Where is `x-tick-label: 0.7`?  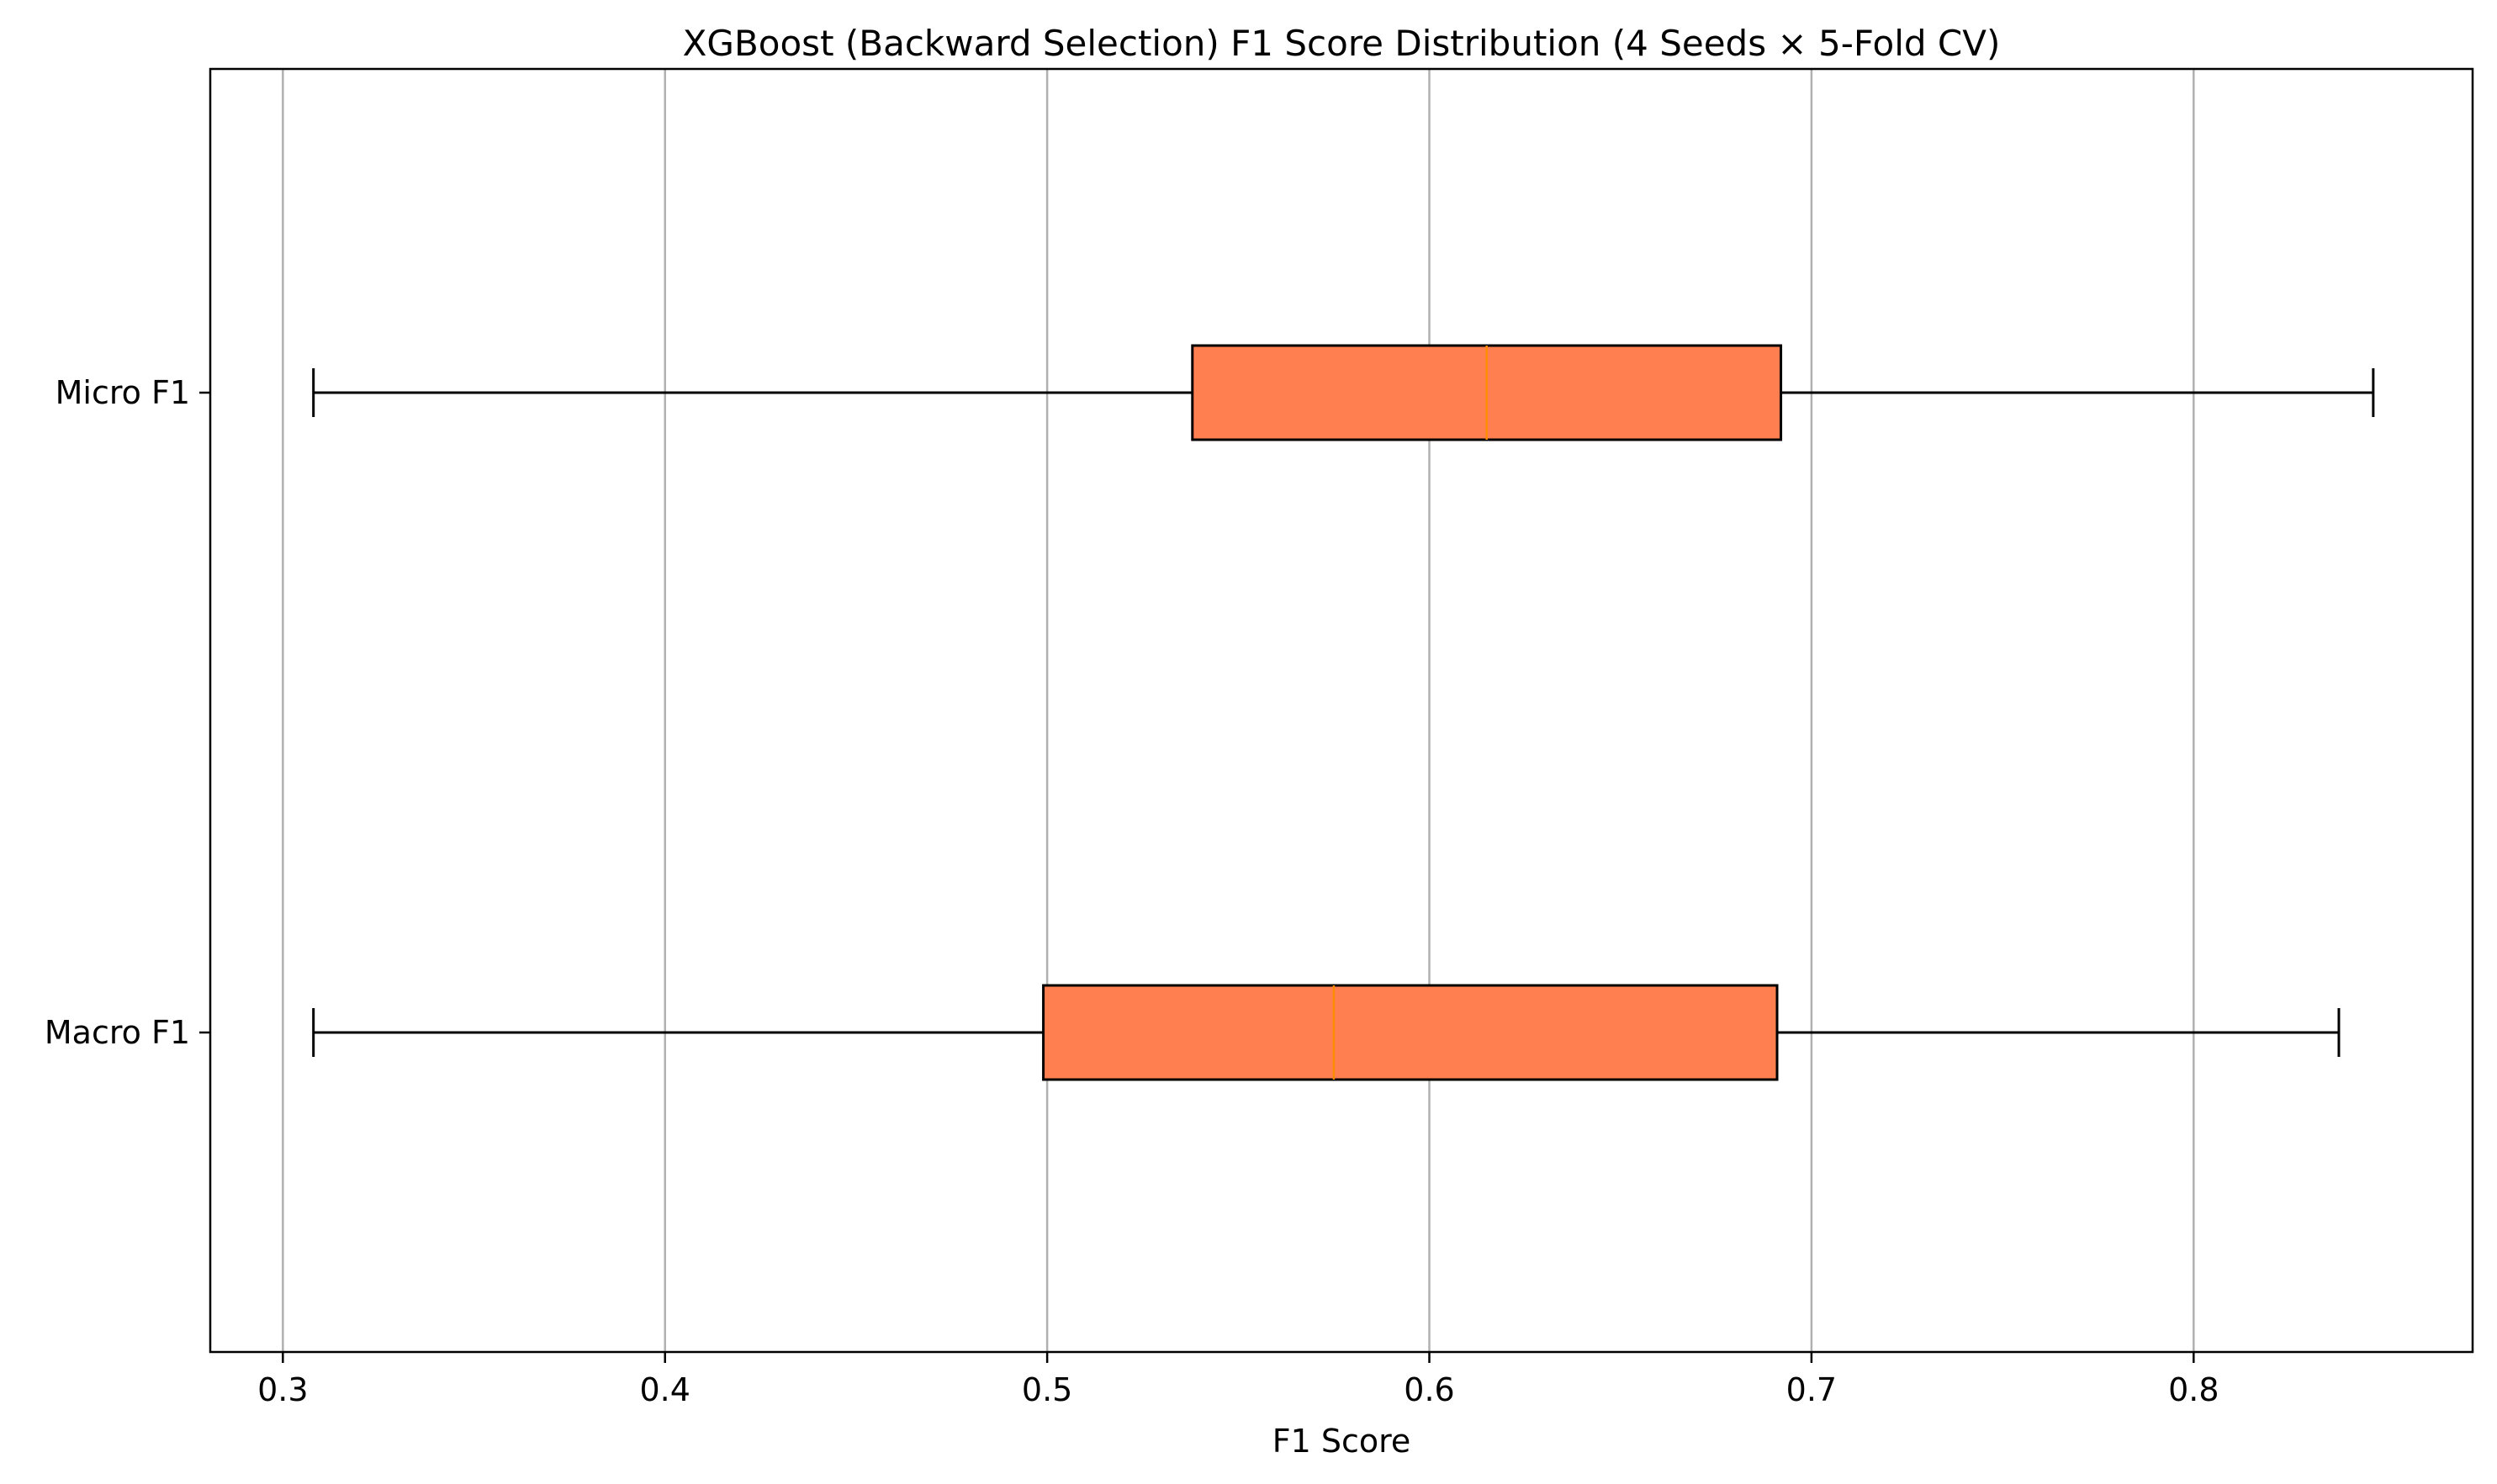
x-tick-label: 0.7 is located at coordinates (1811, 1389).